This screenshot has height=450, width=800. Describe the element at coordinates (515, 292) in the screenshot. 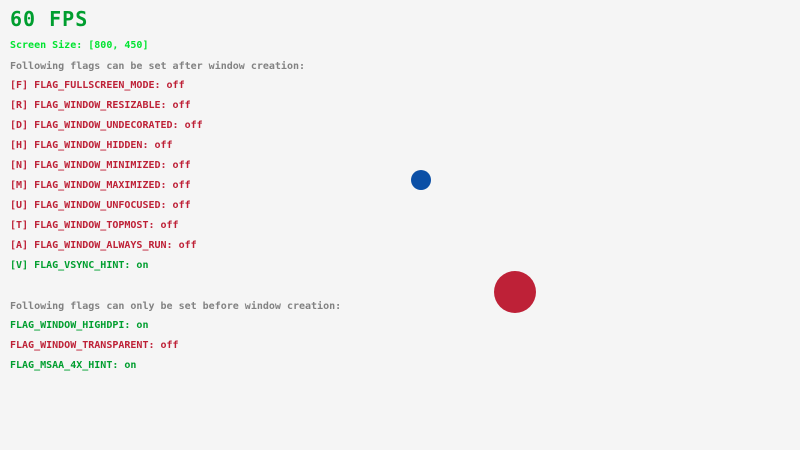

I see `red-ball` at that location.